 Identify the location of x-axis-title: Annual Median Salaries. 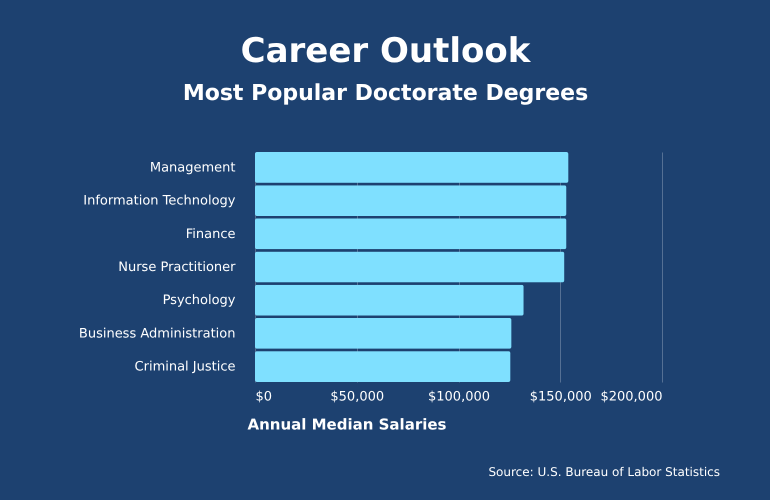
(347, 425).